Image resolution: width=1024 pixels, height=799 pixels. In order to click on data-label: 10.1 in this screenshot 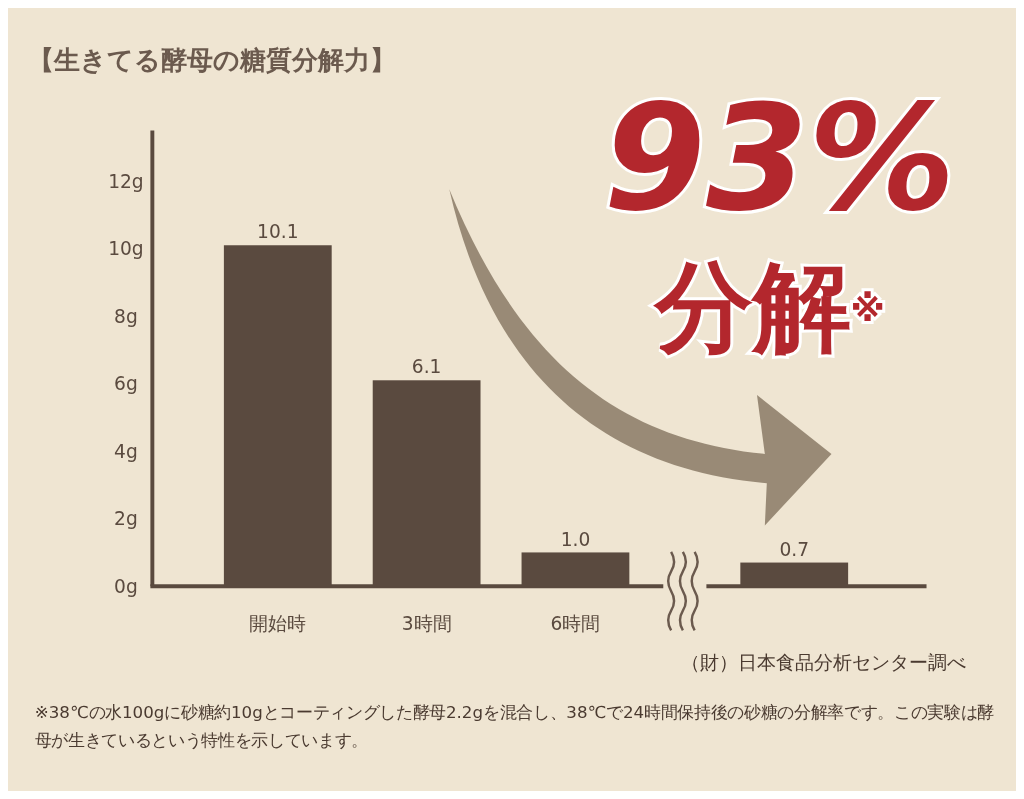, I will do `click(278, 232)`.